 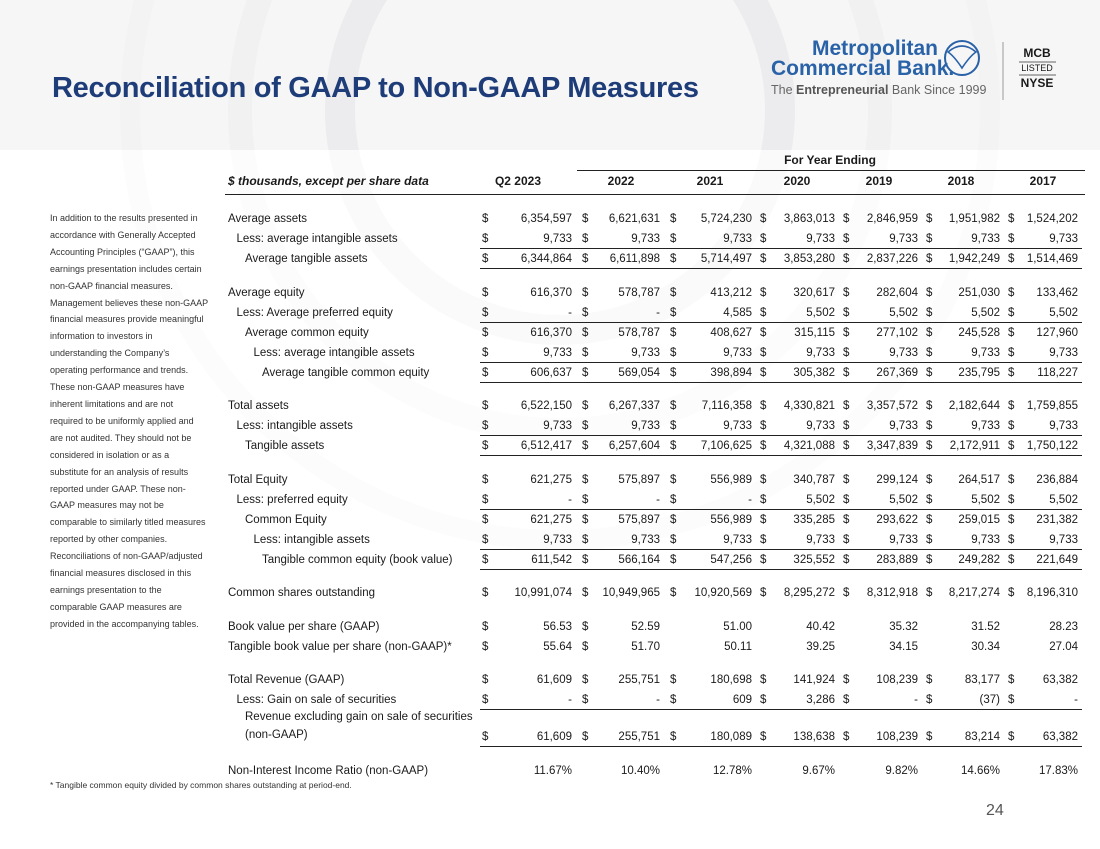 What do you see at coordinates (1057, 519) in the screenshot?
I see `cell-value: 231,382` at bounding box center [1057, 519].